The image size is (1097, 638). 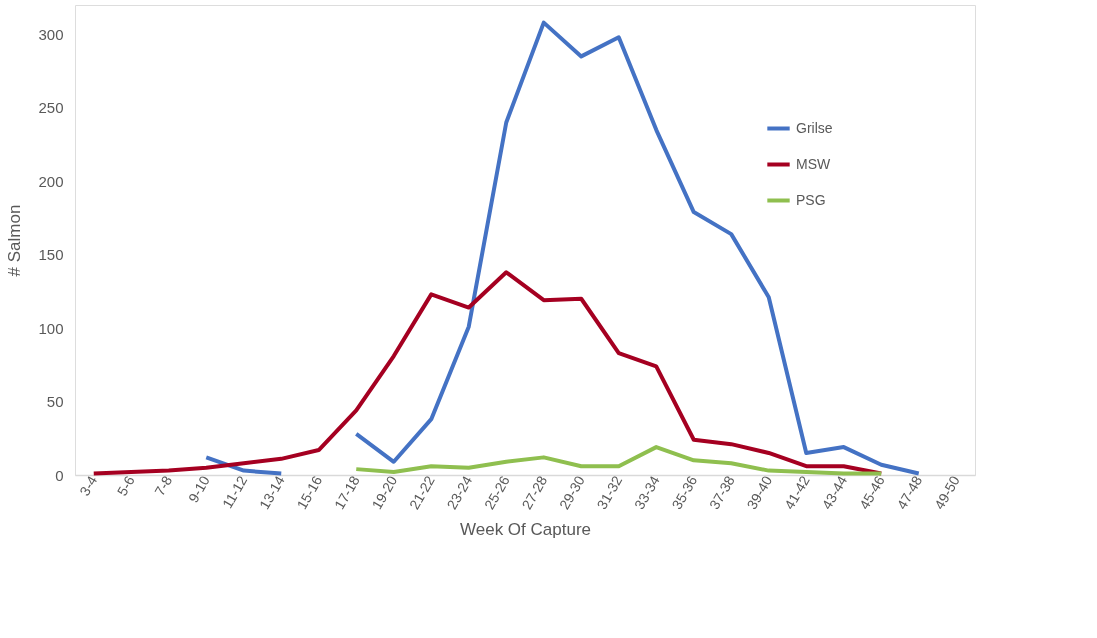 What do you see at coordinates (811, 199) in the screenshot?
I see `legend-label: PSG` at bounding box center [811, 199].